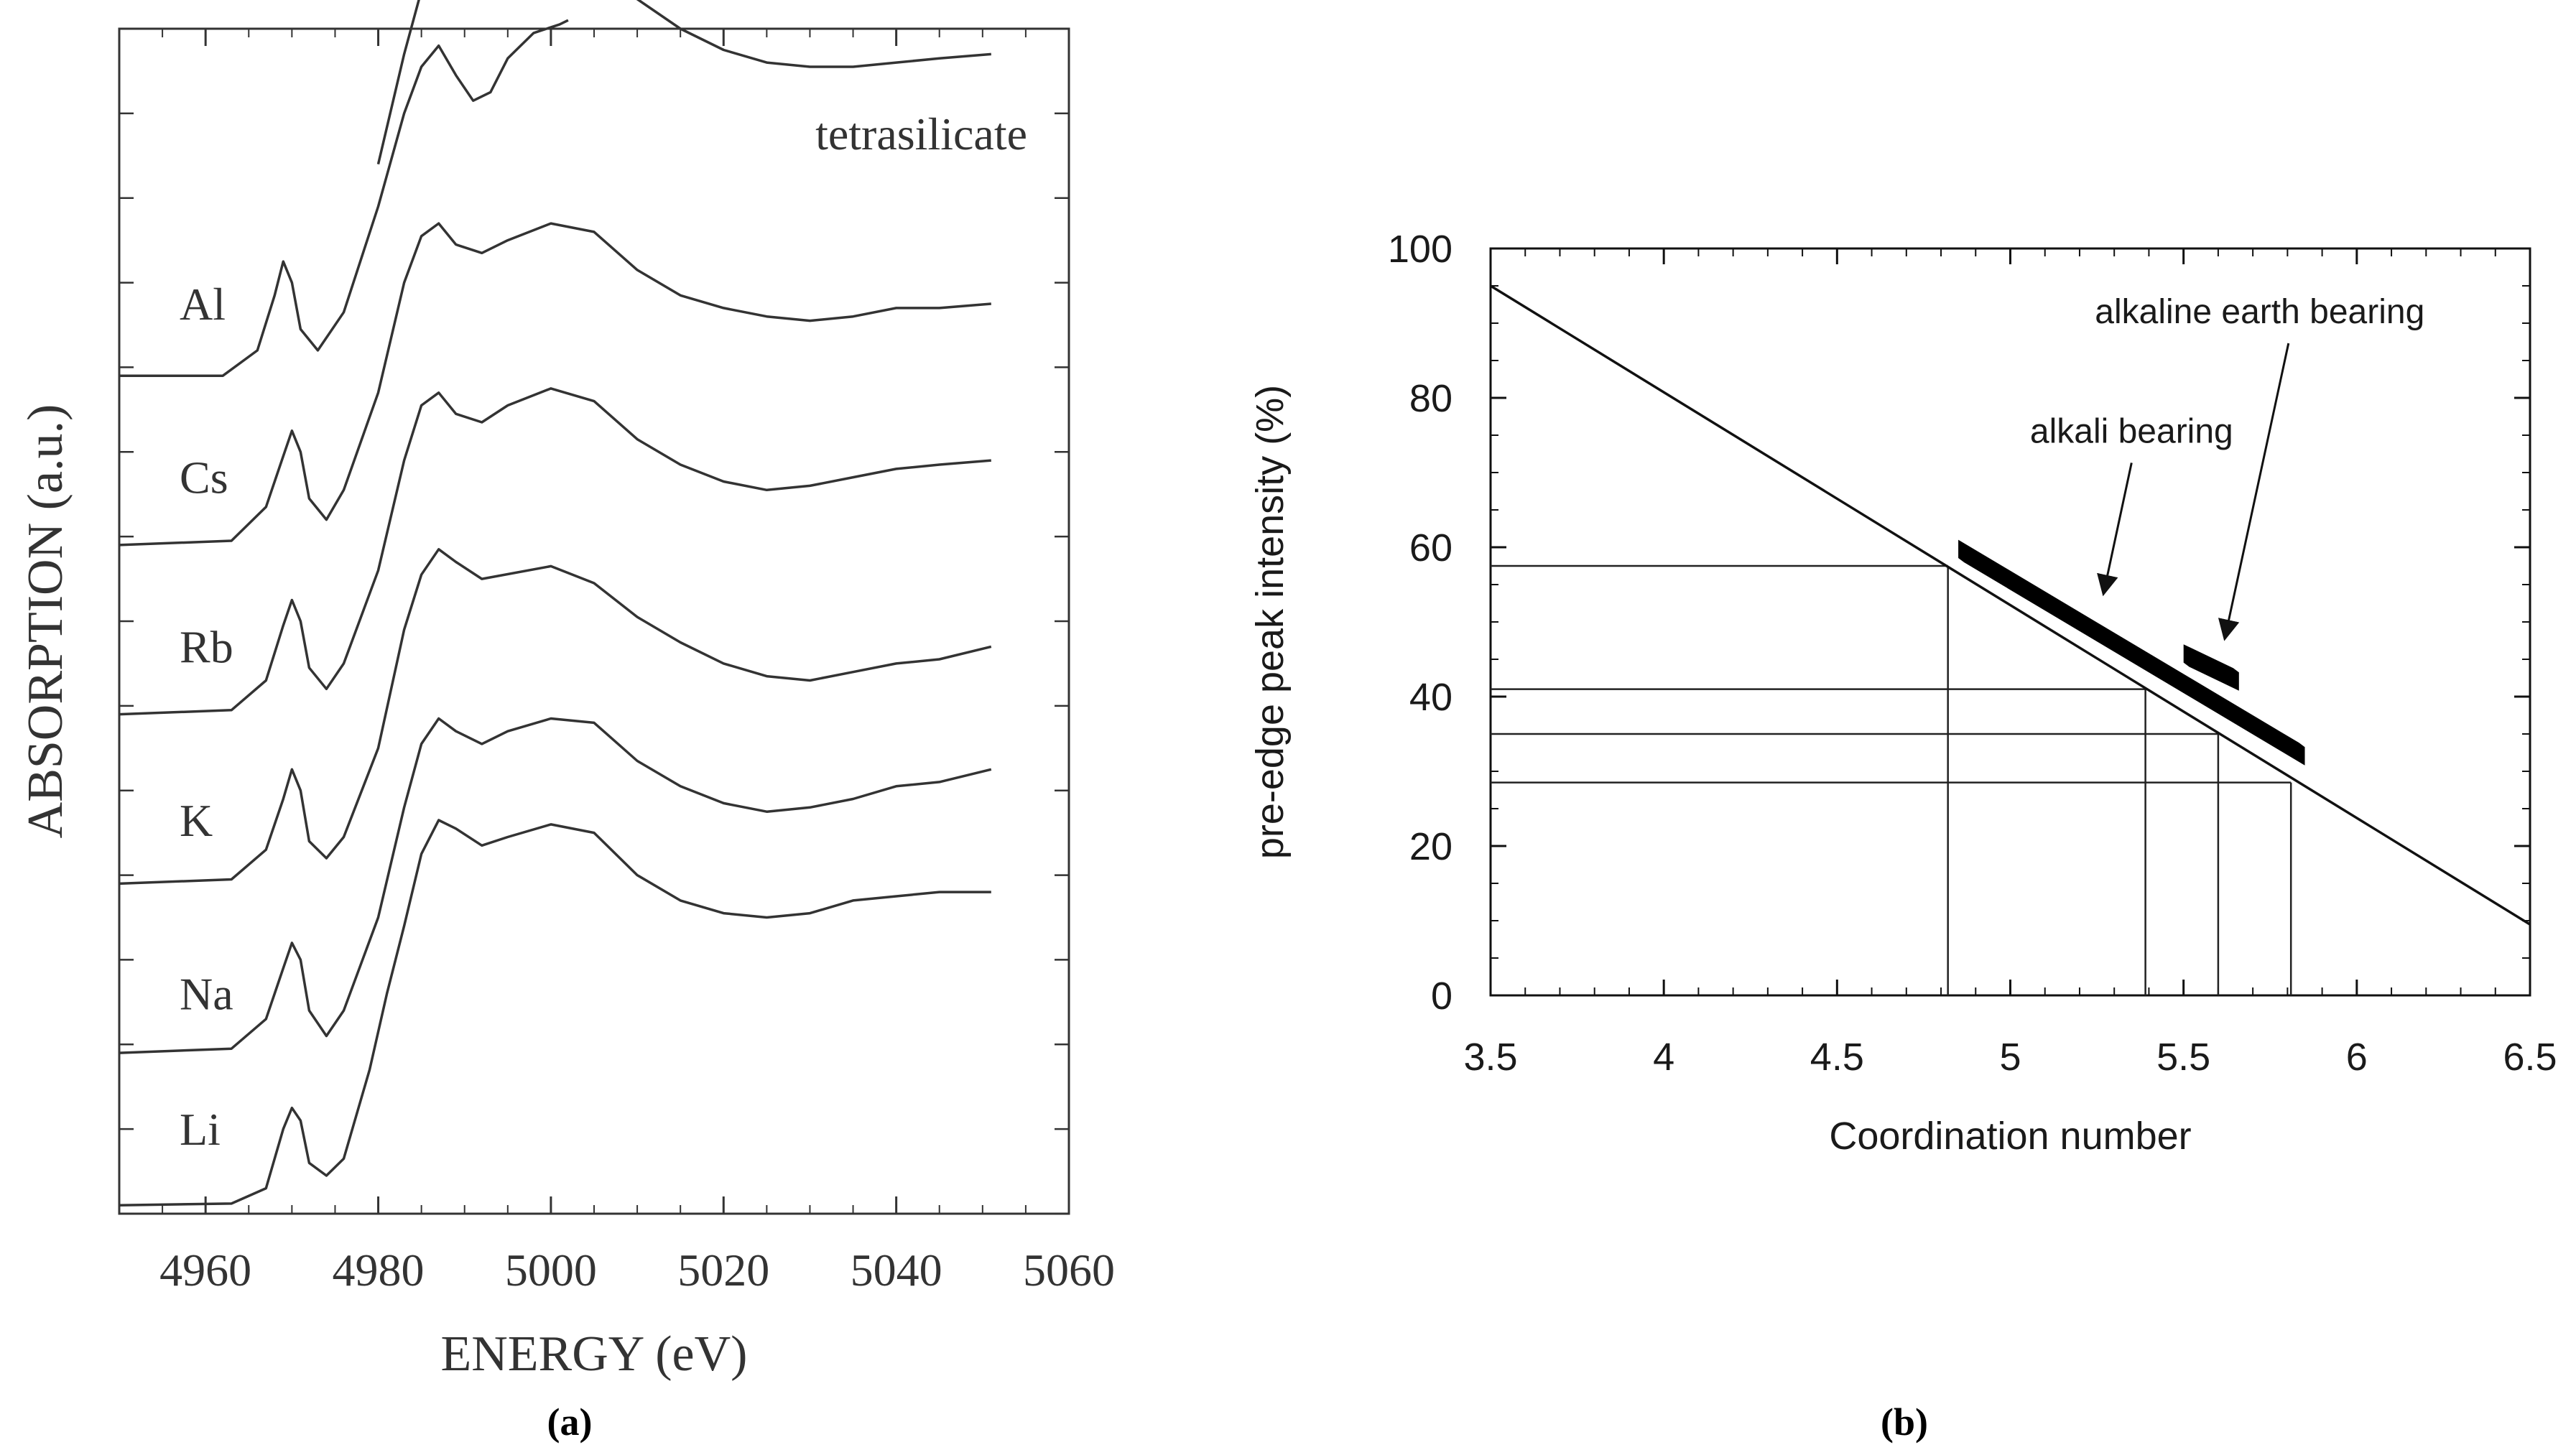 The image size is (2576, 1455). I want to click on panel-a-caption: (a), so click(570, 1422).